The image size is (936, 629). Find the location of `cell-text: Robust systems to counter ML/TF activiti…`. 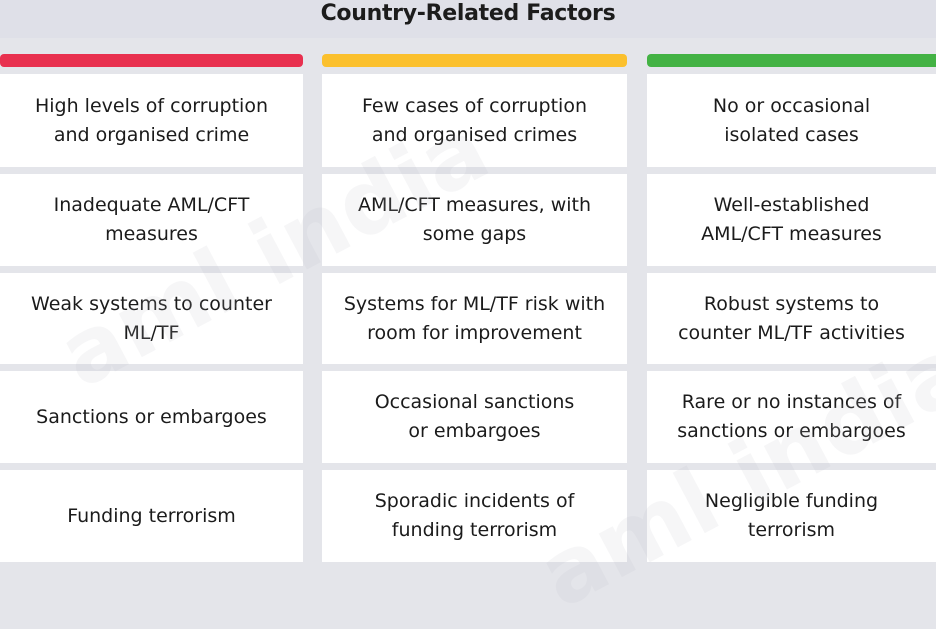

cell-text: Robust systems to counter ML/TF activiti… is located at coordinates (791, 318).